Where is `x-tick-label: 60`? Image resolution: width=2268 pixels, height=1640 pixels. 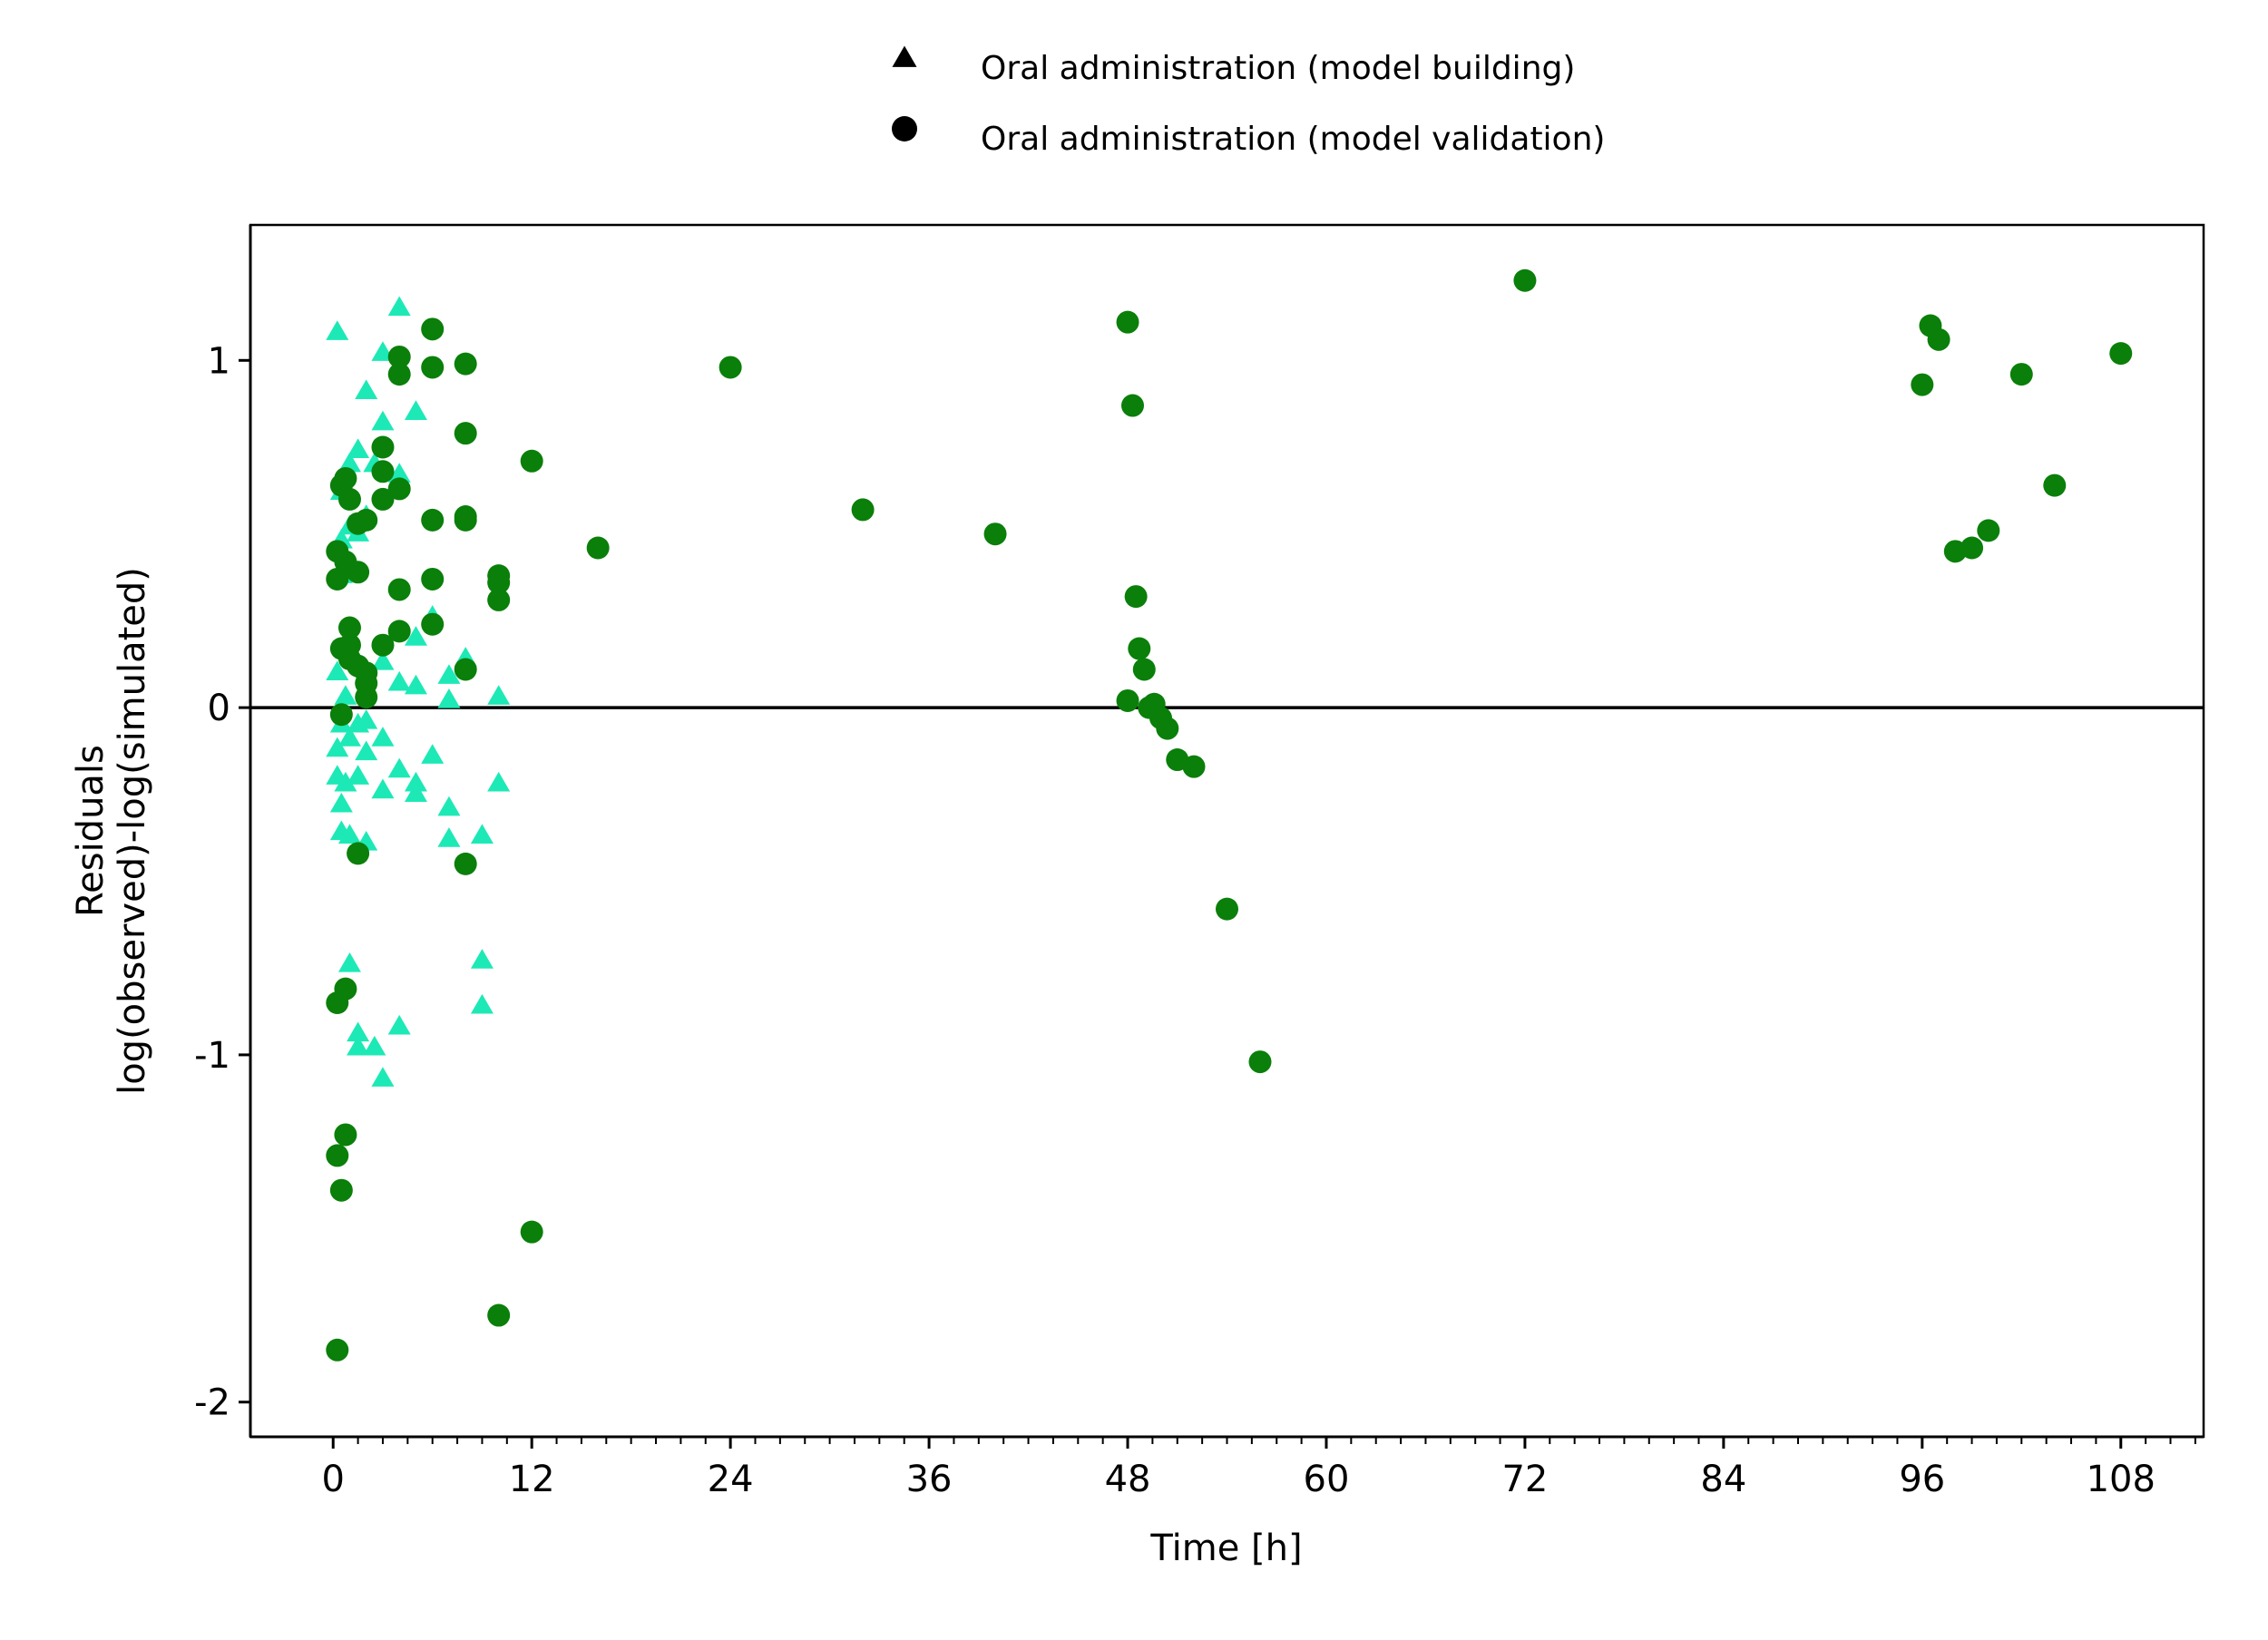
x-tick-label: 60 is located at coordinates (1327, 1479).